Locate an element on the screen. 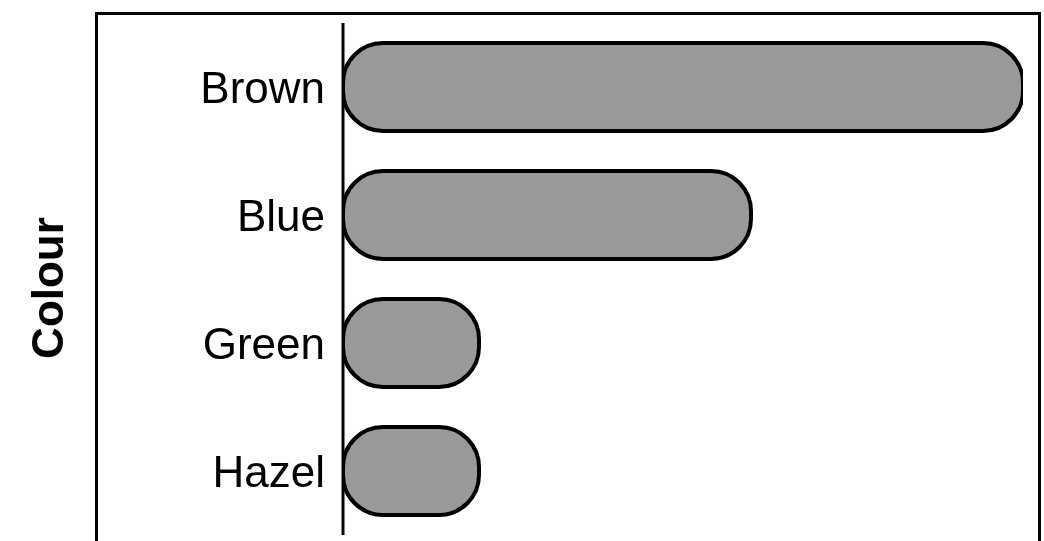 This screenshot has height=541, width=1044. y-tick-label: Hazel is located at coordinates (268, 471).